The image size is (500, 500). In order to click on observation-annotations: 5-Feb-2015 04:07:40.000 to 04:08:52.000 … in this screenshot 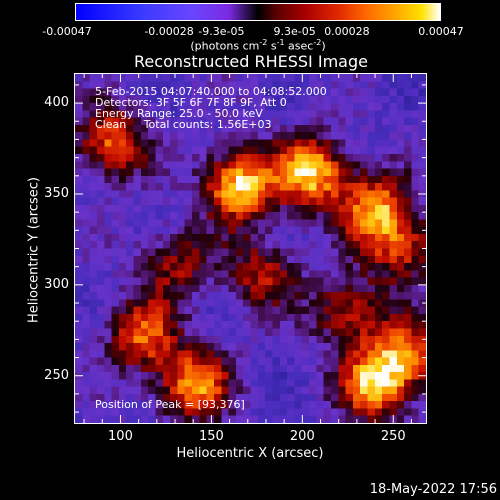, I will do `click(211, 108)`.